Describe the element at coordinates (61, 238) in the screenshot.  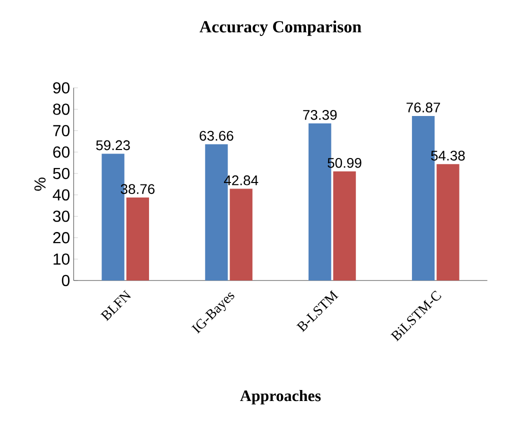
I see `y-tick-label: 20` at that location.